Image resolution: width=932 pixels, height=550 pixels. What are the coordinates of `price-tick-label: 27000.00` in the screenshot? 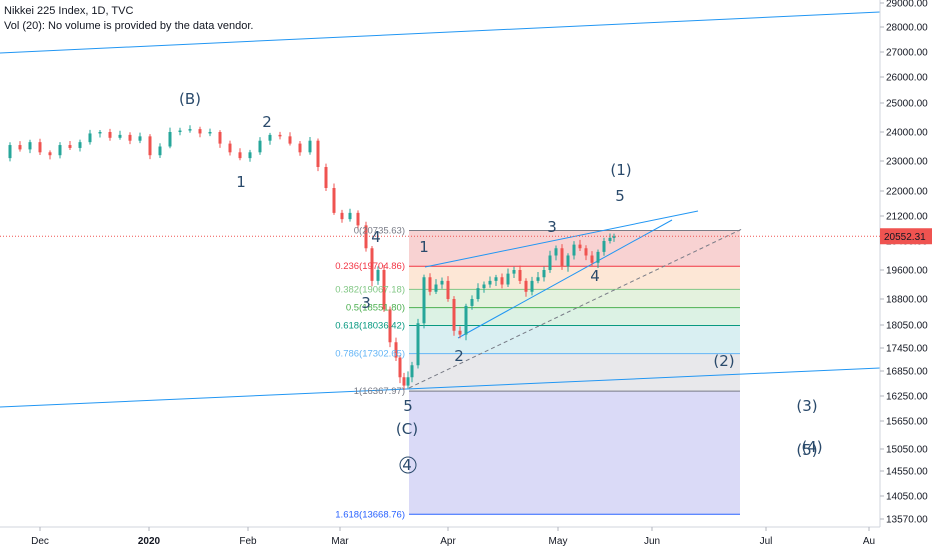 It's located at (907, 53).